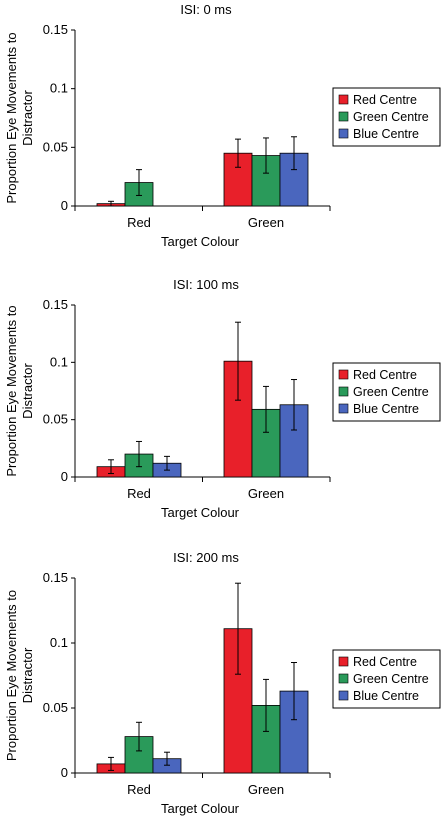 This screenshot has height=821, width=446. I want to click on chart-title: ISI: 0 ms, so click(206, 9).